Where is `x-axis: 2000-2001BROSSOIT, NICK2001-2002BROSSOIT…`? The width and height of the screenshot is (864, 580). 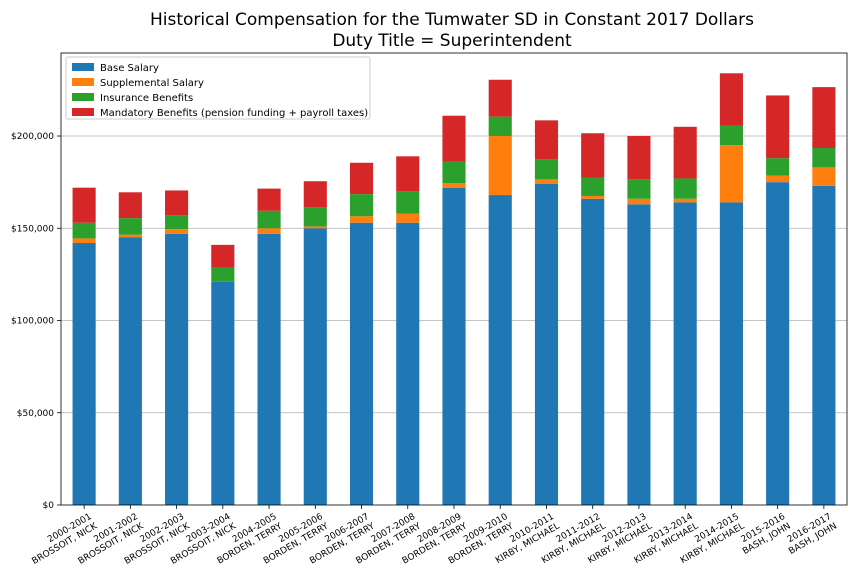 x-axis: 2000-2001BROSSOIT, NICK2001-2002BROSSOIT… is located at coordinates (434, 536).